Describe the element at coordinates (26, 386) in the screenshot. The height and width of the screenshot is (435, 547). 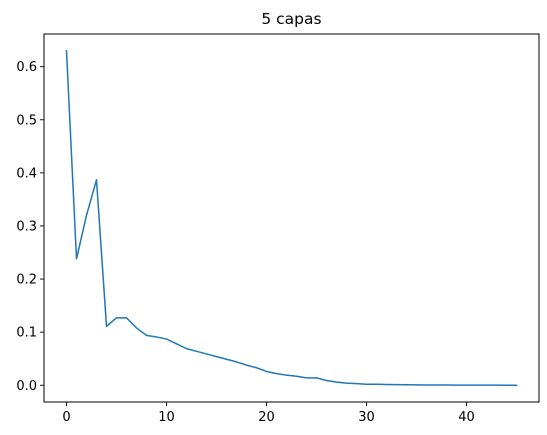
I see `y-tick-label: 0.0` at that location.